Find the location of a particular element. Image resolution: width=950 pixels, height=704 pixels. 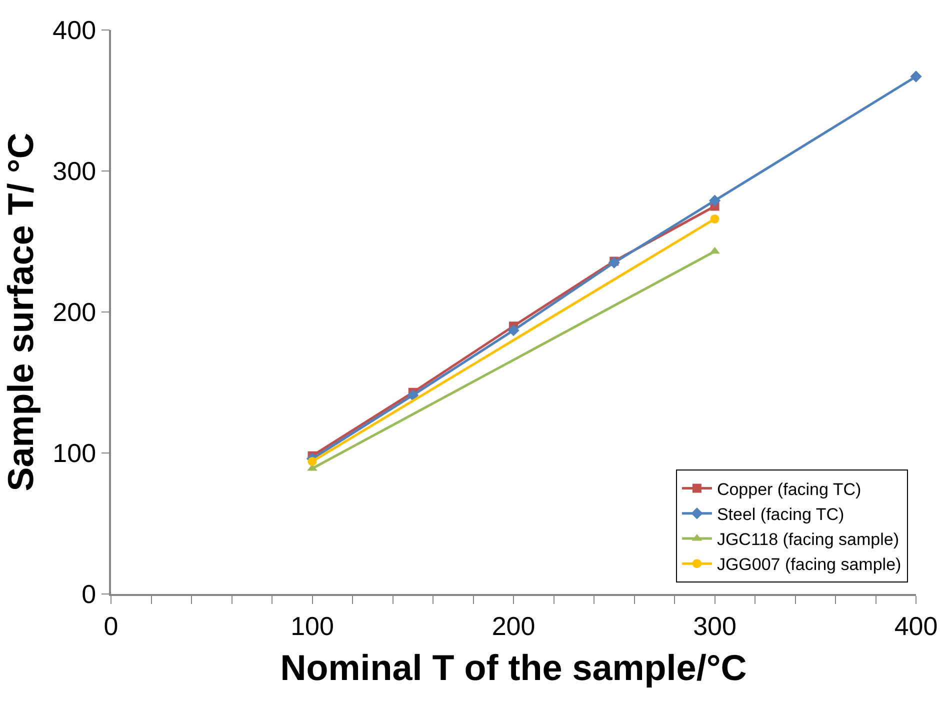

y-tick-label: 200 is located at coordinates (74, 312).